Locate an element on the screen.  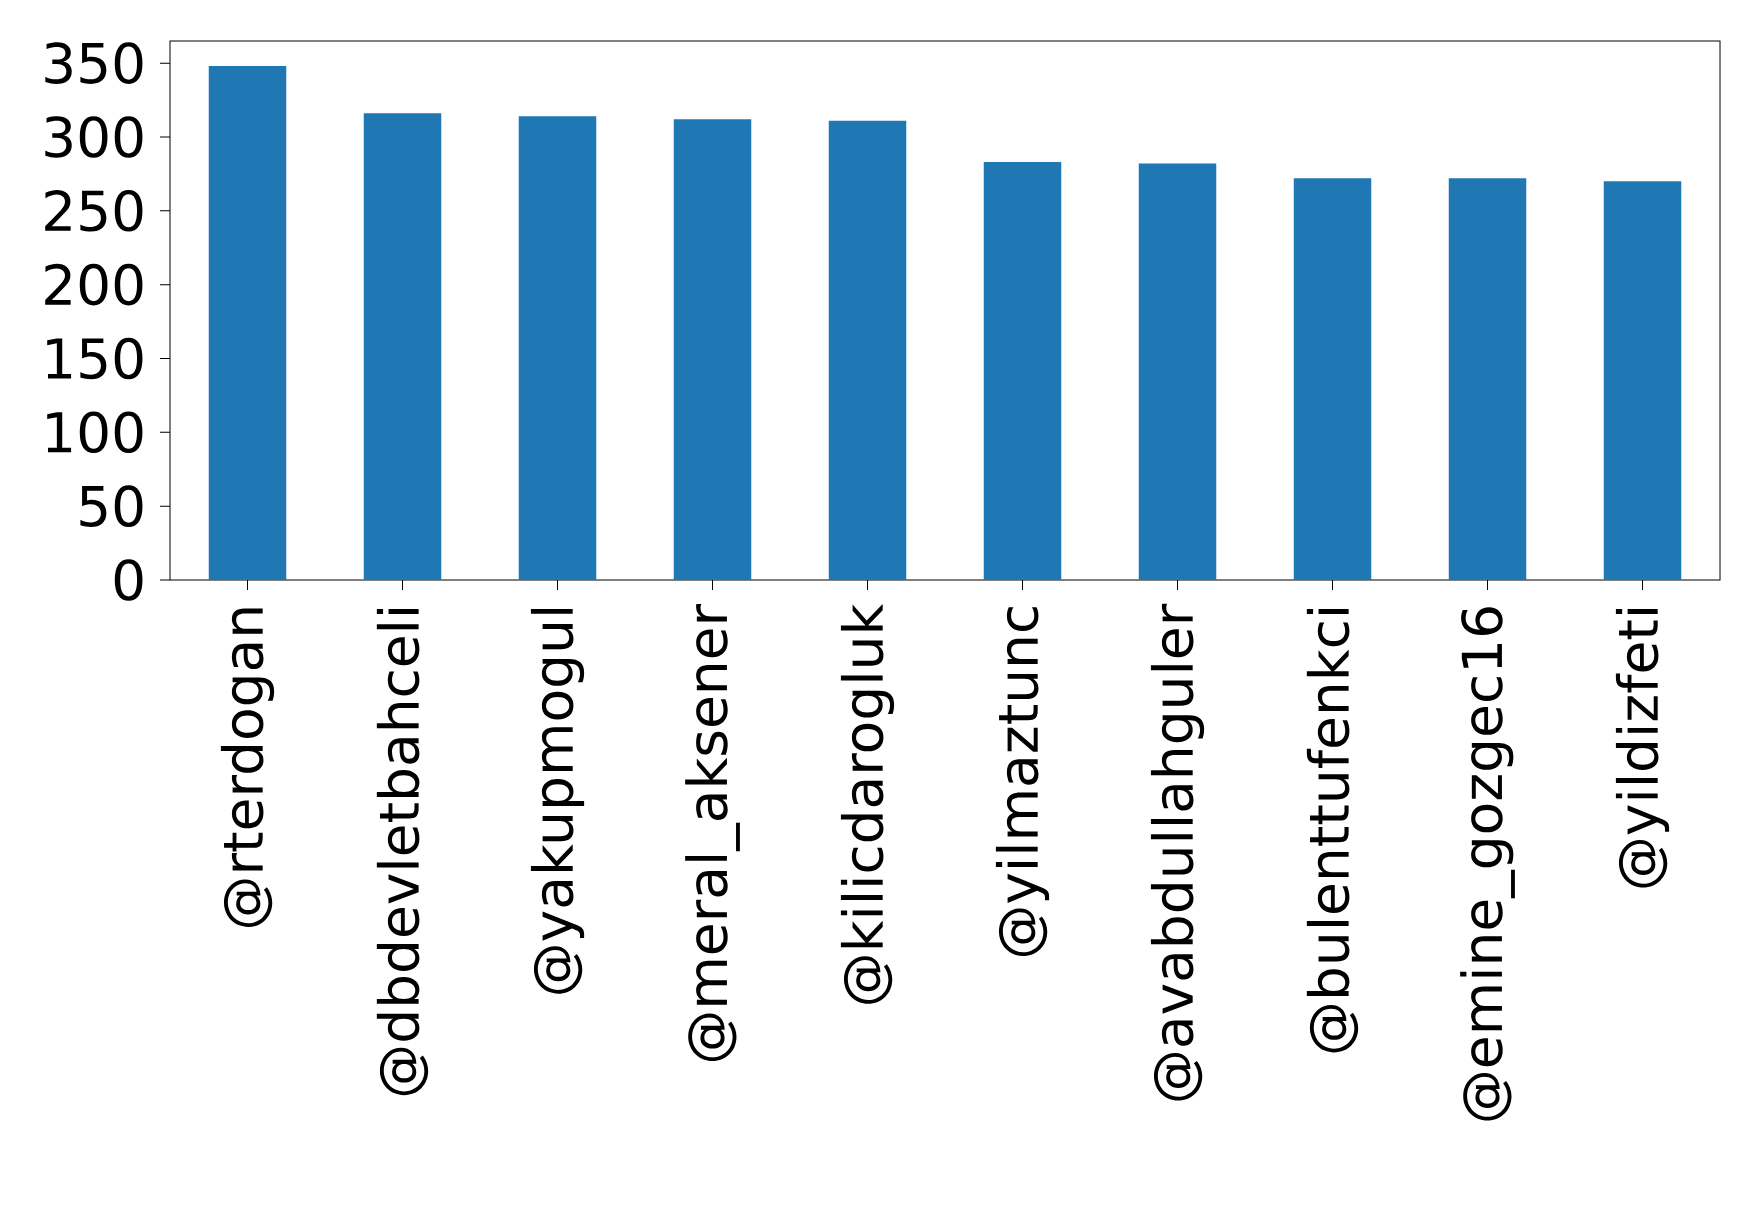
x-tick-label: @yilmaztunc is located at coordinates (1022, 782).